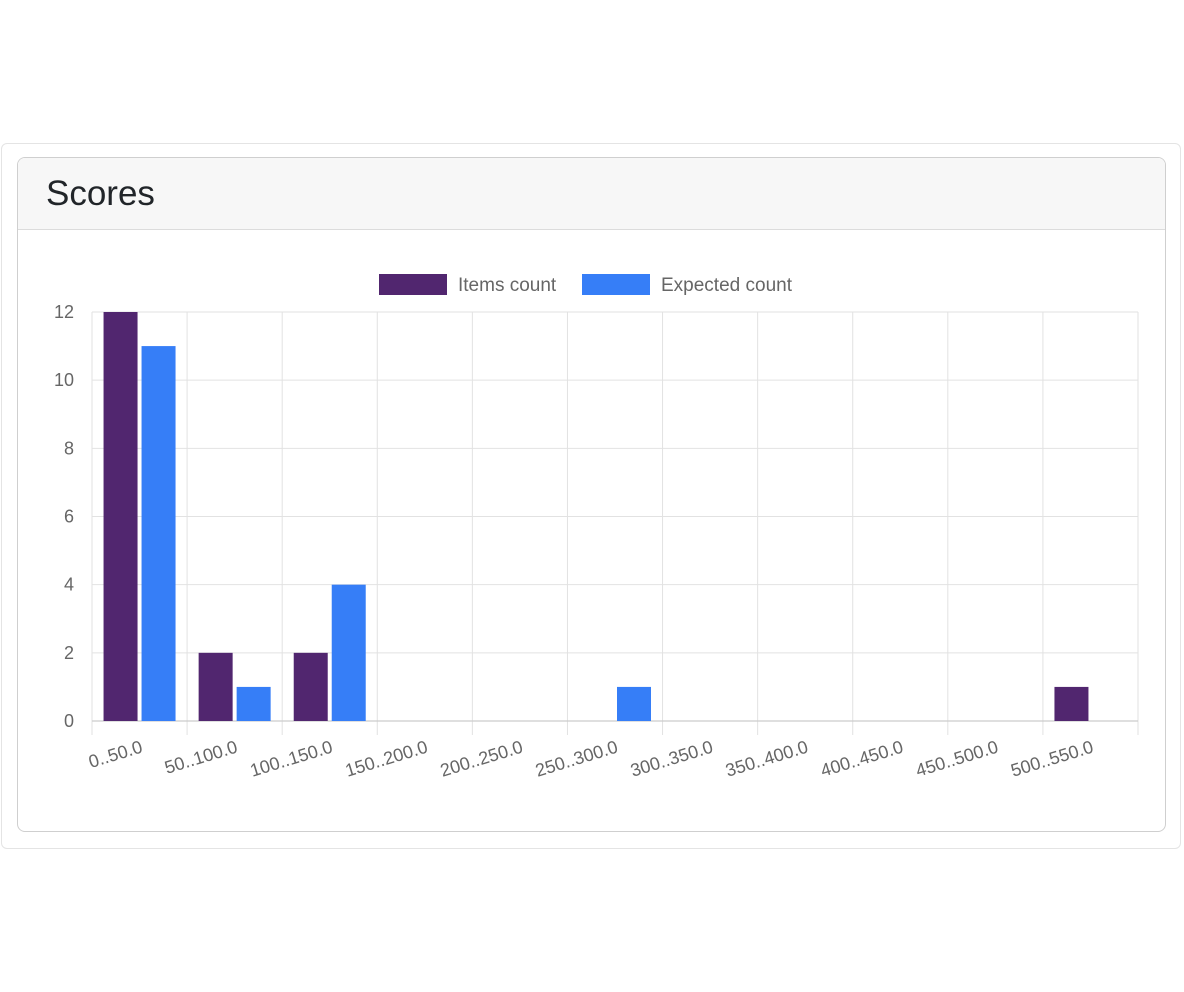 The image size is (1184, 992). What do you see at coordinates (481, 759) in the screenshot?
I see `x-tick-label: 200..250.0` at bounding box center [481, 759].